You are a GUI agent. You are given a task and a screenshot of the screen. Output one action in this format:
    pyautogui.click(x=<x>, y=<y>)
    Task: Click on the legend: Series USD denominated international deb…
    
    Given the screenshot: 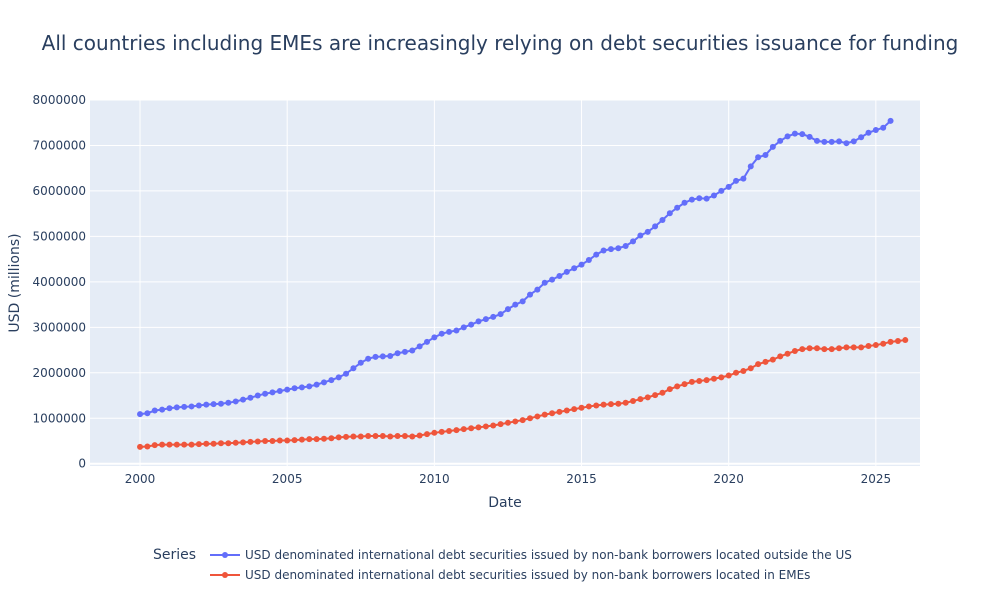 What is the action you would take?
    pyautogui.click(x=502, y=564)
    